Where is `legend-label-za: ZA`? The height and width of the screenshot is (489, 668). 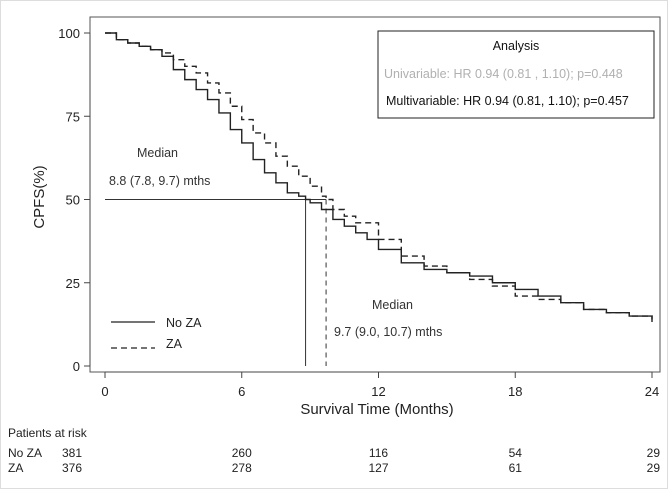
legend-label-za: ZA is located at coordinates (174, 344).